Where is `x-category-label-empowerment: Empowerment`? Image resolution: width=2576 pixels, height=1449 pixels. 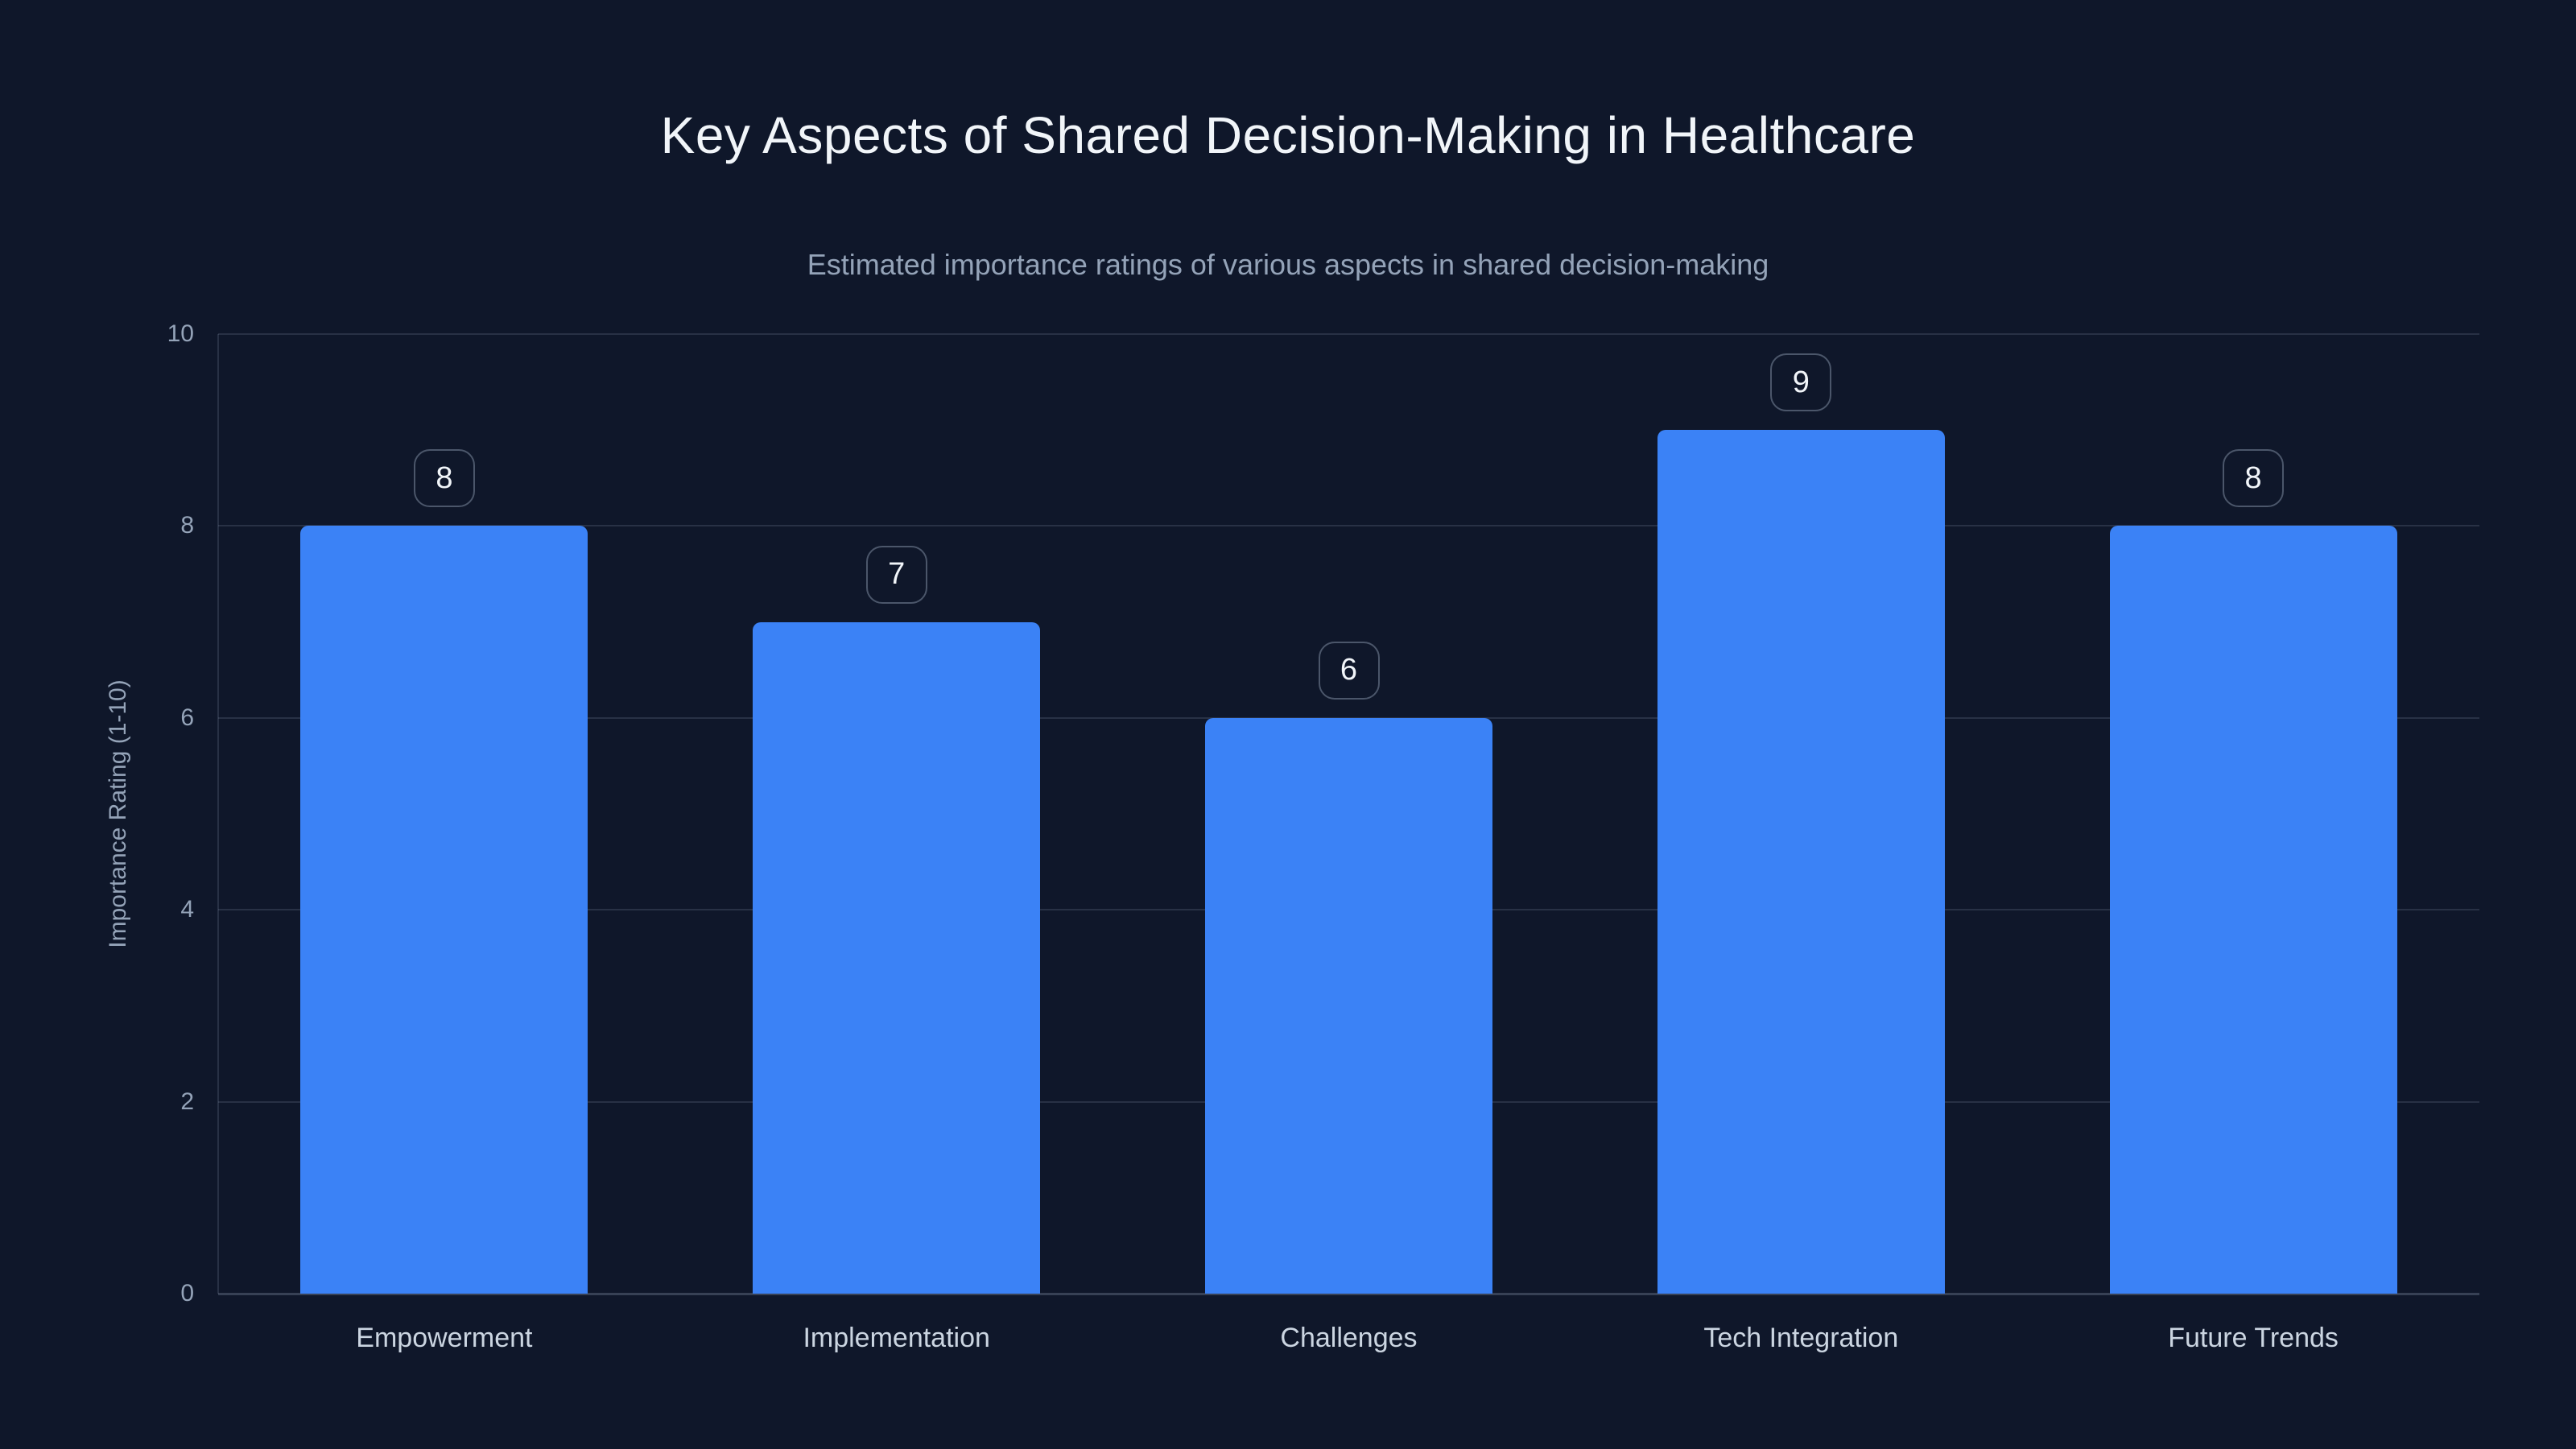 x-category-label-empowerment: Empowerment is located at coordinates (444, 1338).